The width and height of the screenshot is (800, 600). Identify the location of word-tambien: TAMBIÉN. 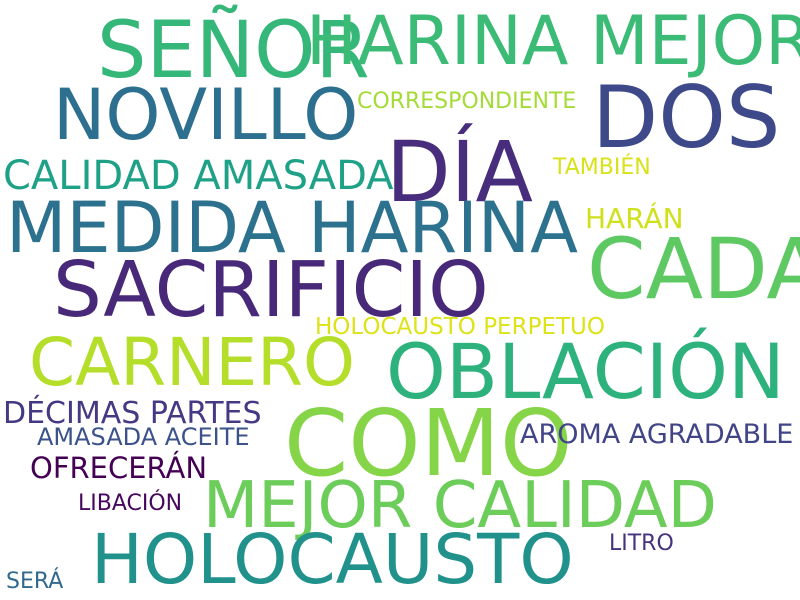
(602, 167).